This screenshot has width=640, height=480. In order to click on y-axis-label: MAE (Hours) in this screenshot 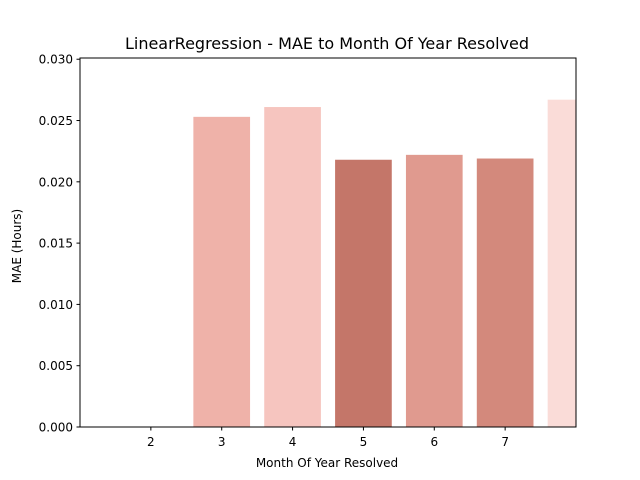, I will do `click(17, 246)`.